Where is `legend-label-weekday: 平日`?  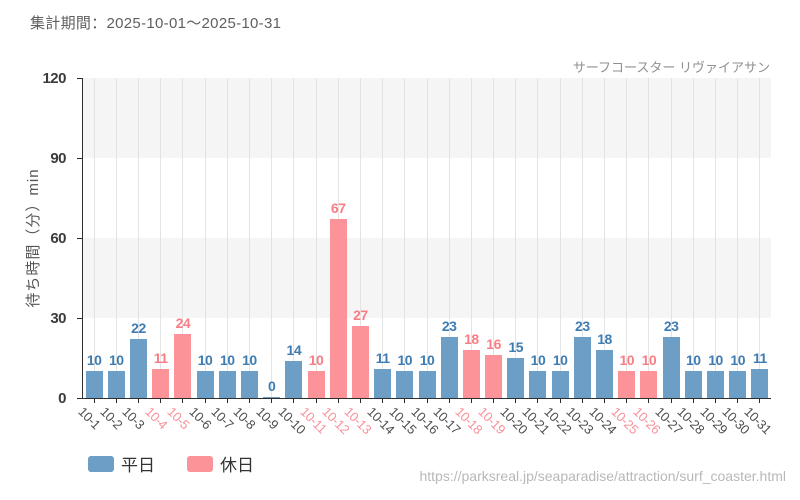
legend-label-weekday: 平日 is located at coordinates (138, 465).